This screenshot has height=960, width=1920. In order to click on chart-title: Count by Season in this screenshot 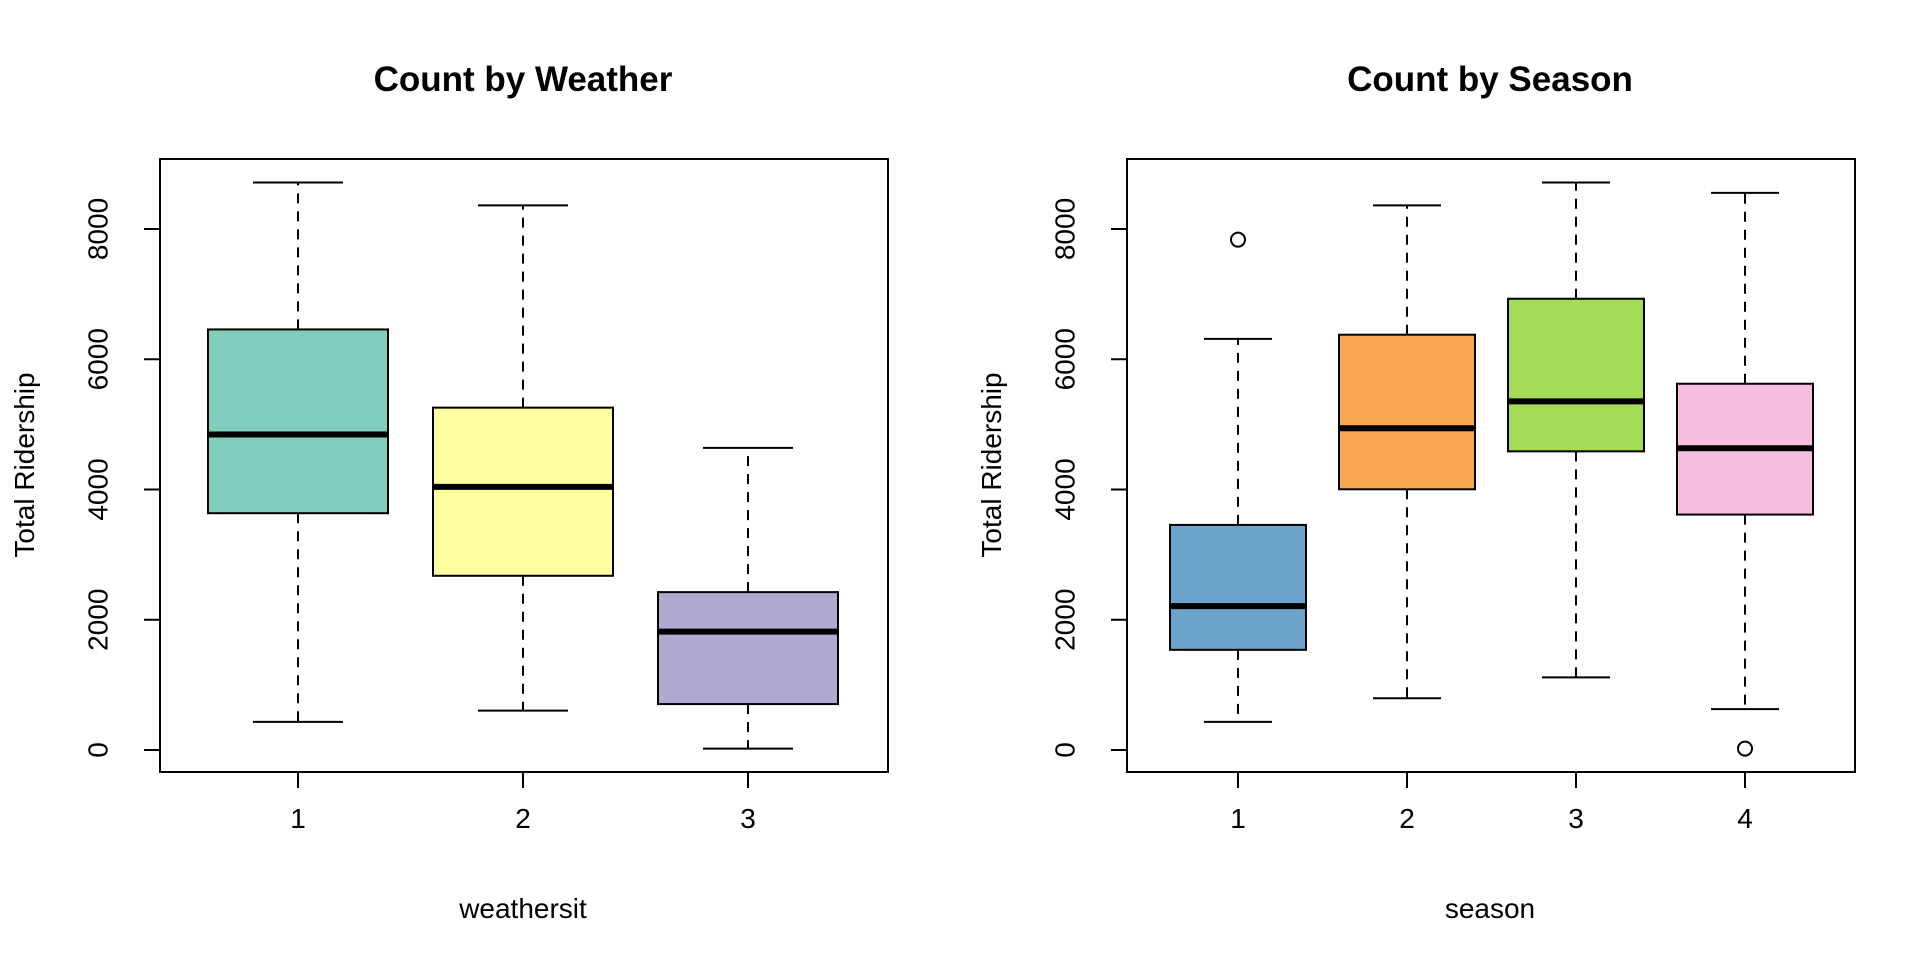, I will do `click(1490, 79)`.